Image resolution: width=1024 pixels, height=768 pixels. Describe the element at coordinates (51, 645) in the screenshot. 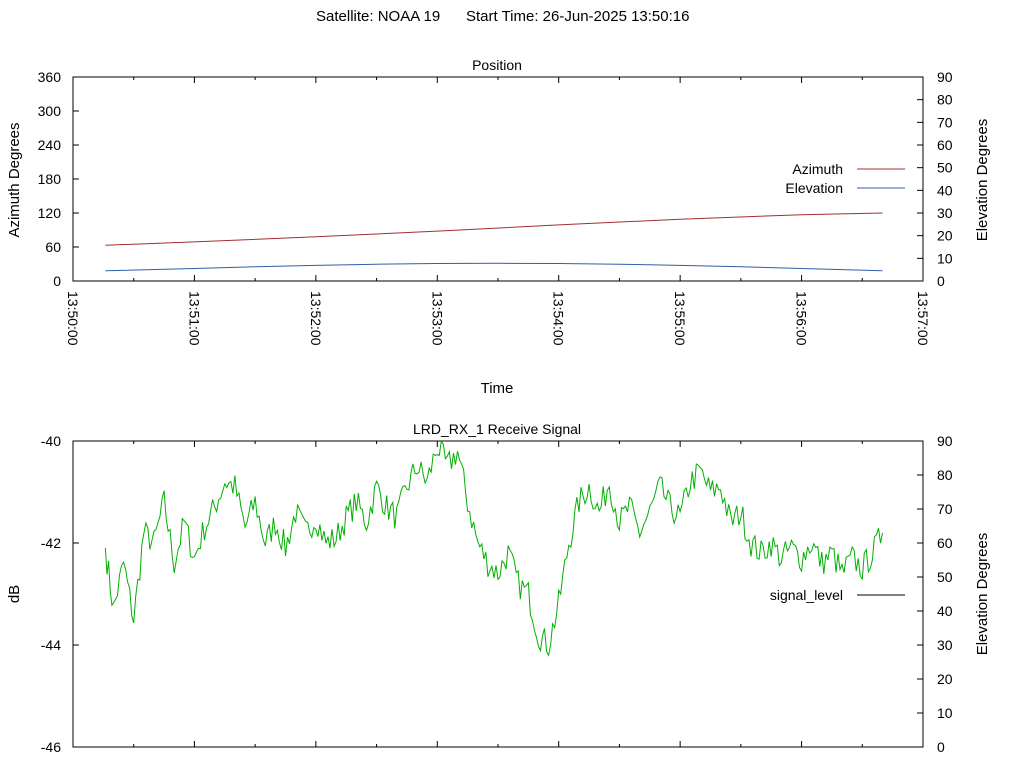

I see `signal-y-tick-label: -44` at that location.